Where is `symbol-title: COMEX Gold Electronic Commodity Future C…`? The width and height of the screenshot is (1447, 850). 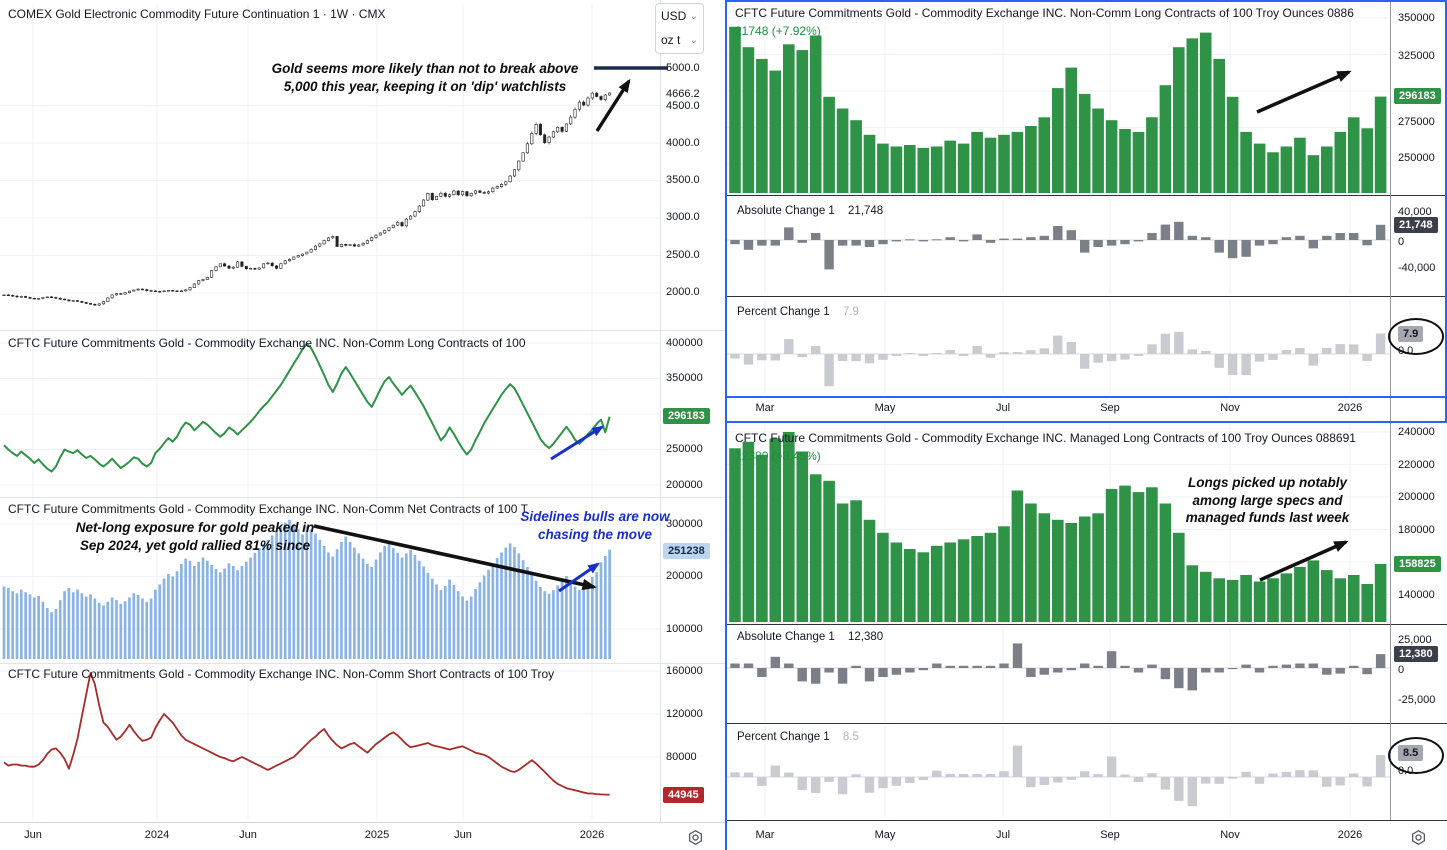 symbol-title: COMEX Gold Electronic Commodity Future C… is located at coordinates (197, 14).